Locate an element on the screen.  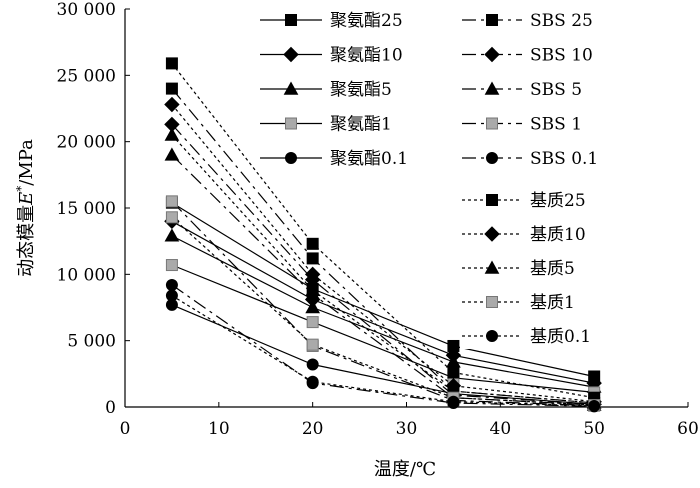
legend-item: SBS 0.1 is located at coordinates (535, 158).